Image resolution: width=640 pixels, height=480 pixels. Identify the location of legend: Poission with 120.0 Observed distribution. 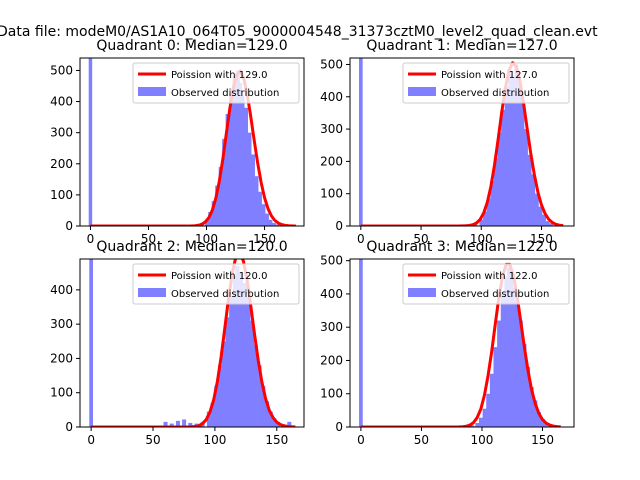
(216, 284).